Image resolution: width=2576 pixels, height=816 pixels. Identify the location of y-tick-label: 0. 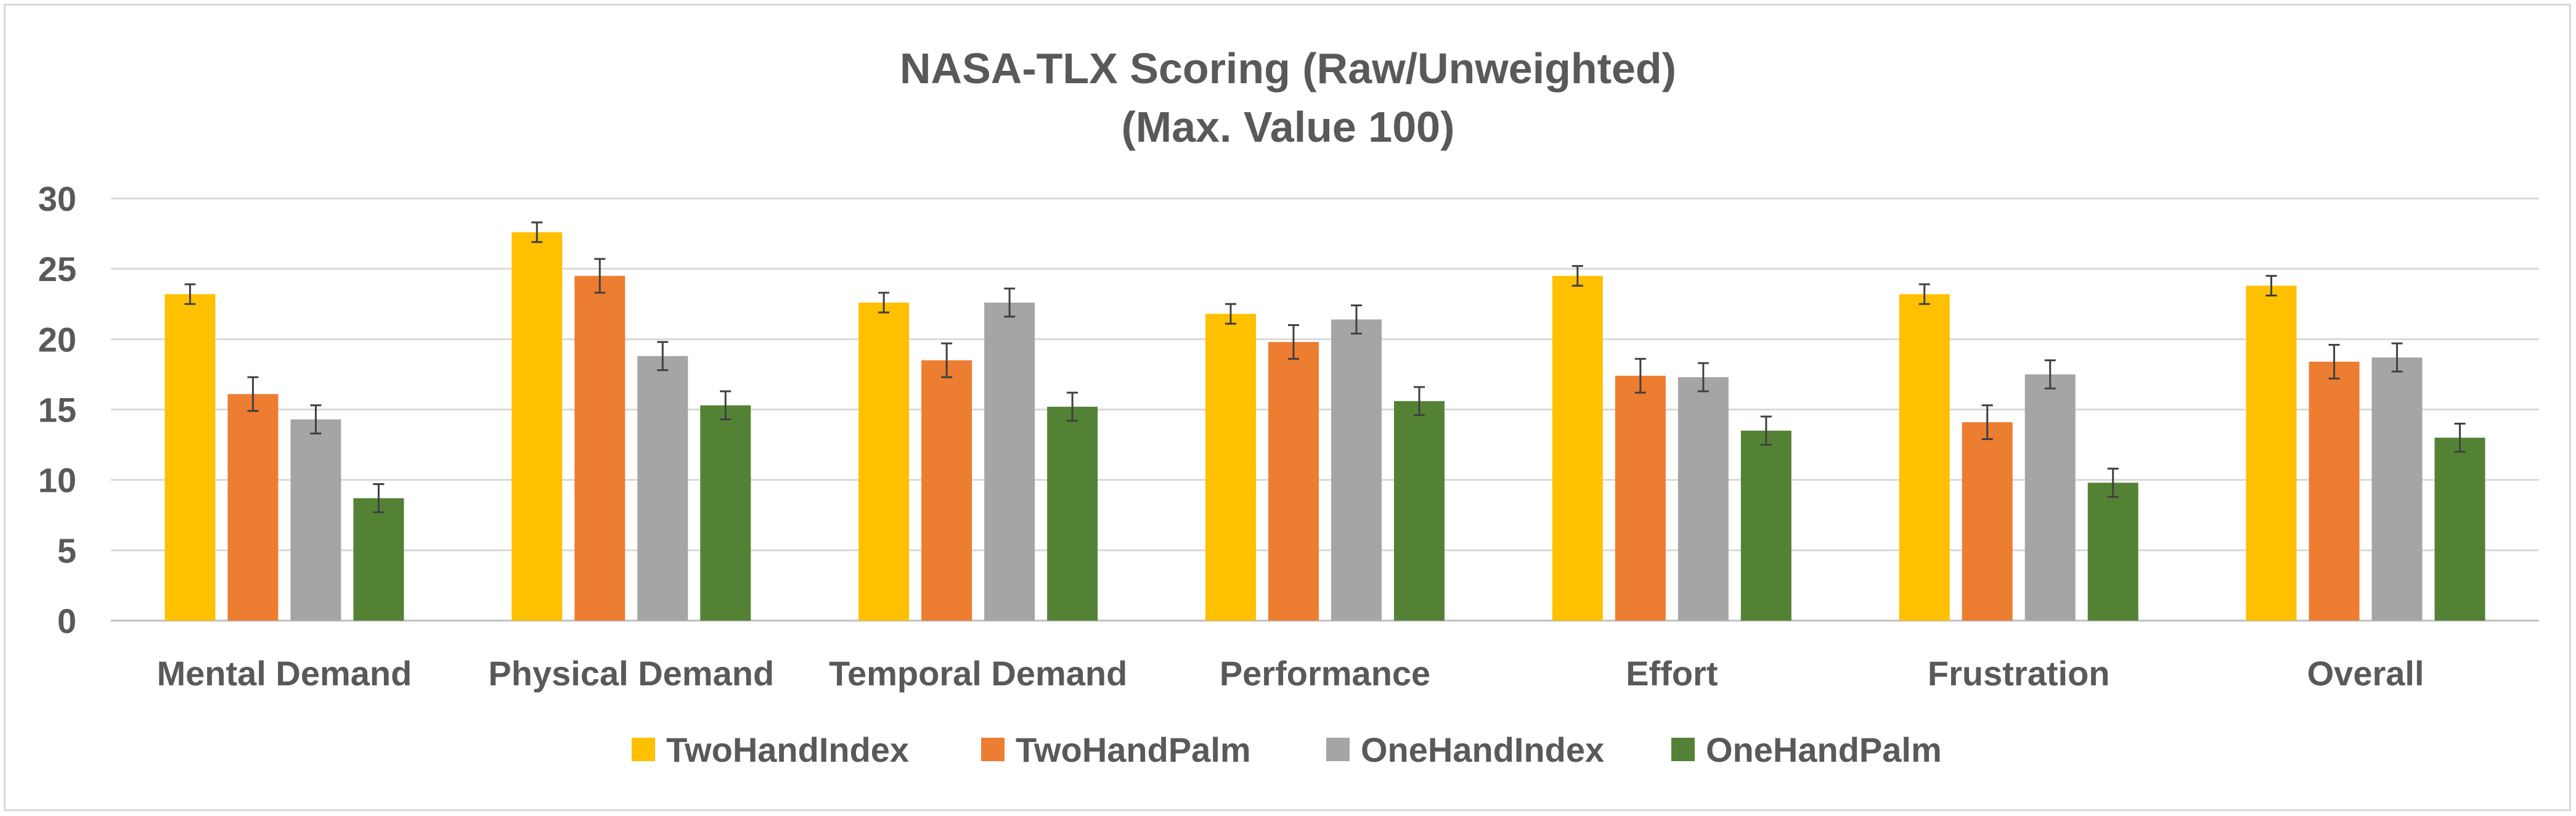
(66, 621).